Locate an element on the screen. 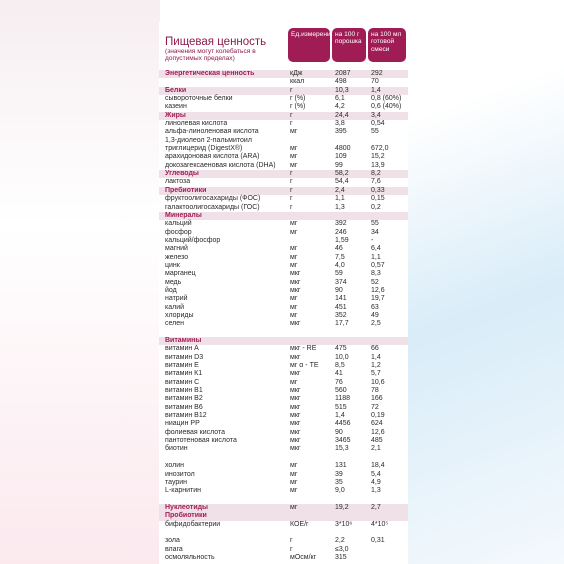 The height and width of the screenshot is (564, 564). row-unit: кДж is located at coordinates (296, 73).